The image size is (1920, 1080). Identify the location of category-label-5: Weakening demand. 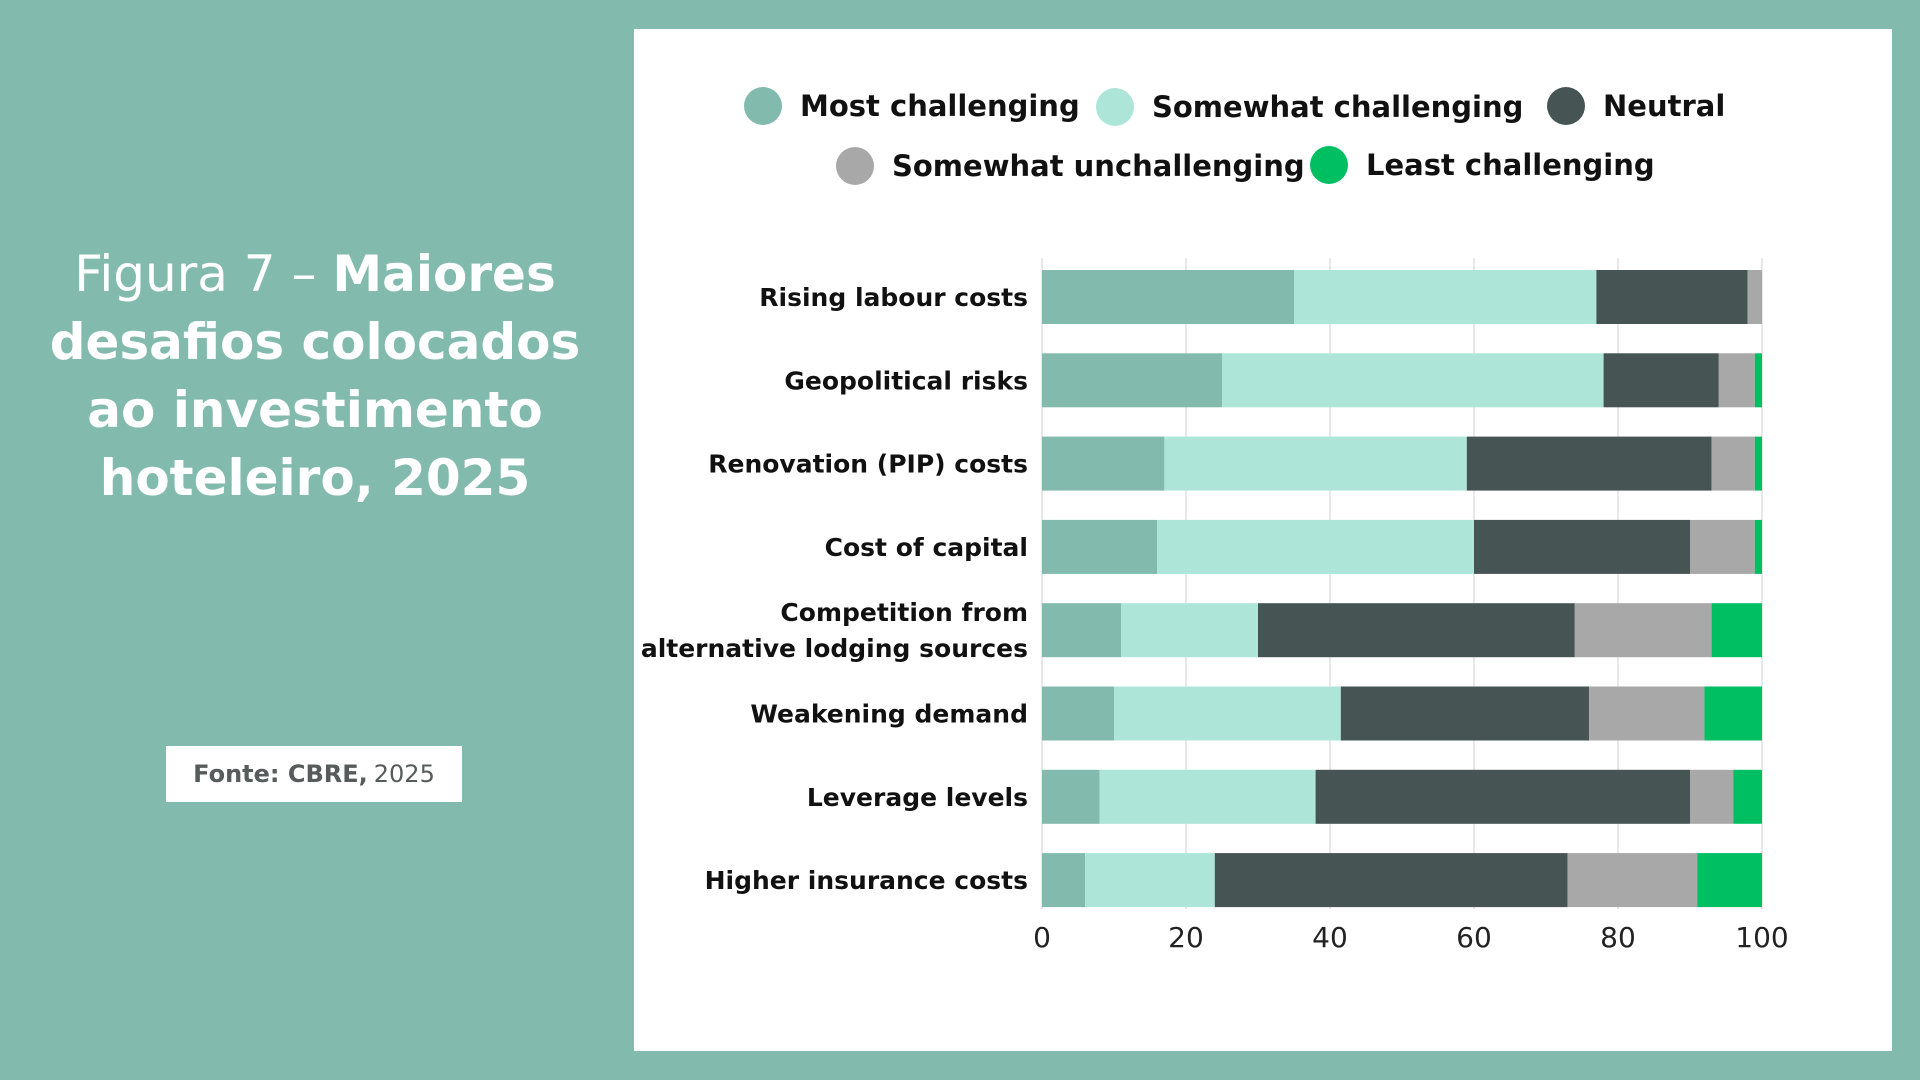
(889, 714).